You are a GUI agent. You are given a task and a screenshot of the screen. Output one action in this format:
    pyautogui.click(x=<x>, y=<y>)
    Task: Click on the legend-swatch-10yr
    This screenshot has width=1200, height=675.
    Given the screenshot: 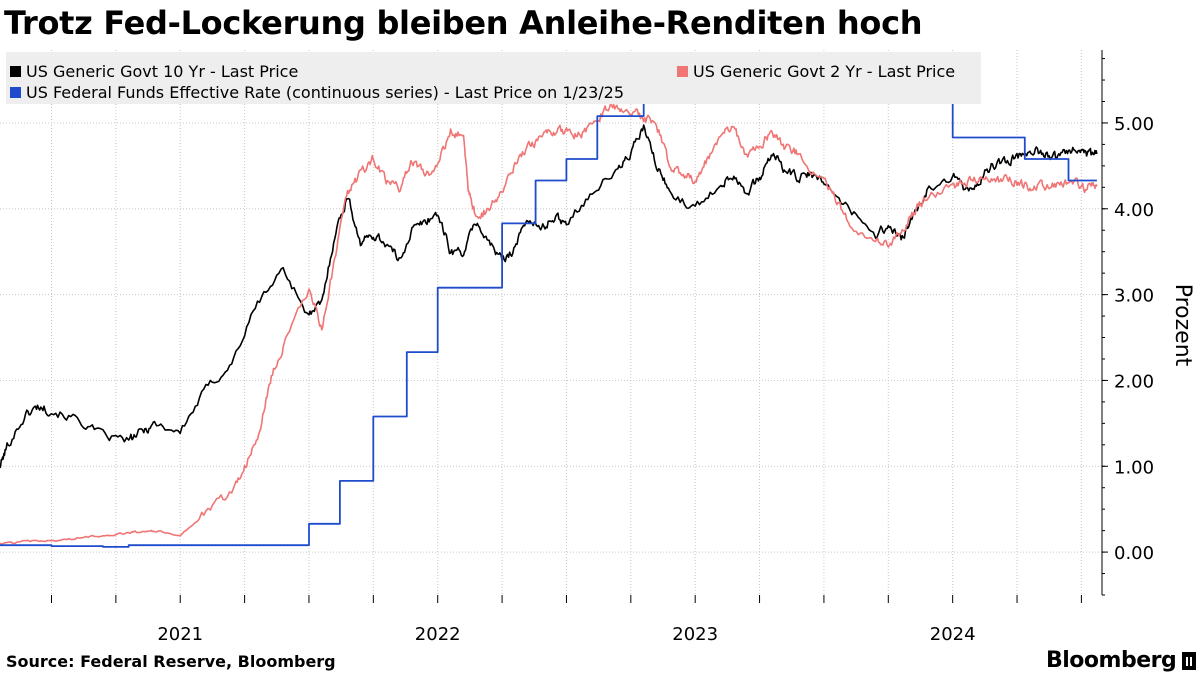 What is the action you would take?
    pyautogui.click(x=15, y=71)
    